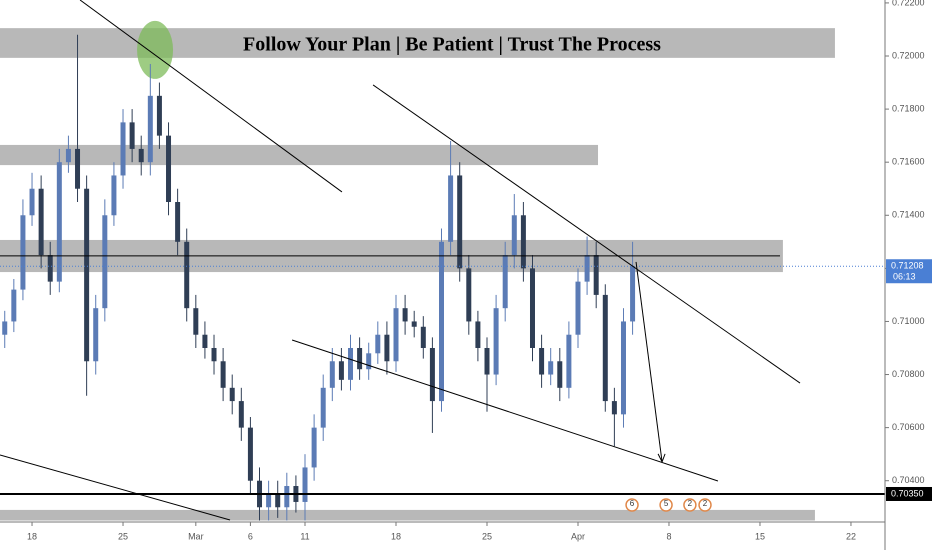 Image resolution: width=932 pixels, height=550 pixels. Describe the element at coordinates (908, 480) in the screenshot. I see `y-tick-label: 0.70400` at that location.